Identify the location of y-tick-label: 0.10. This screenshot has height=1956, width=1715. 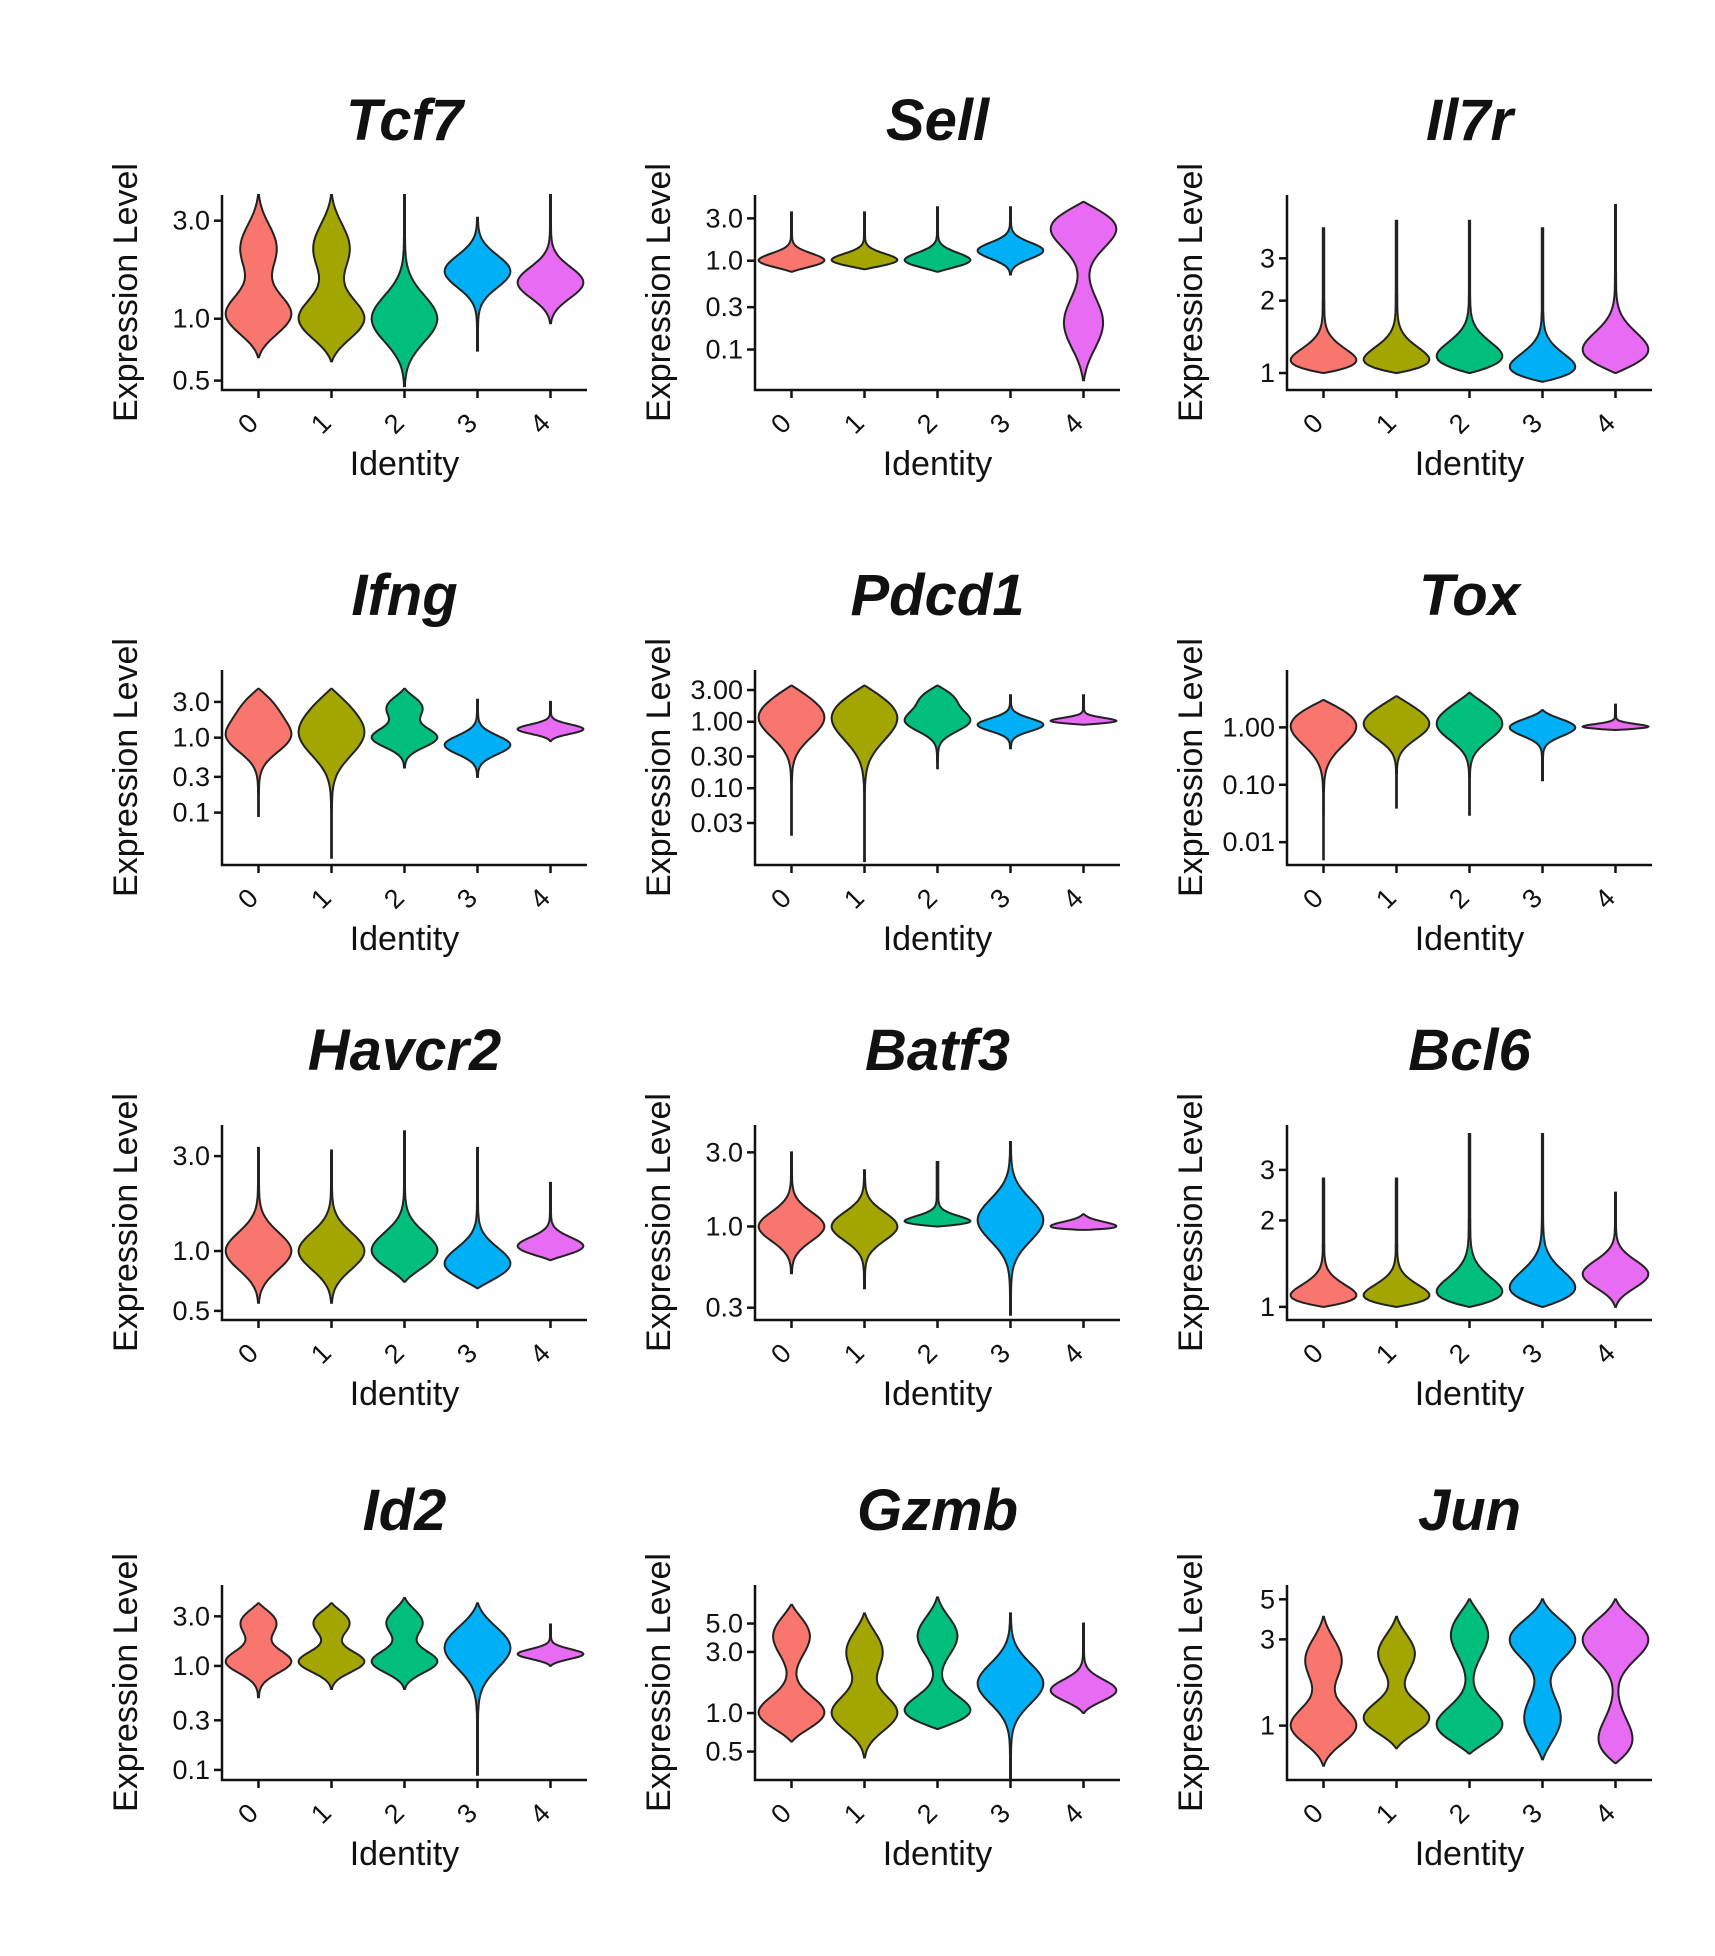
(716, 788).